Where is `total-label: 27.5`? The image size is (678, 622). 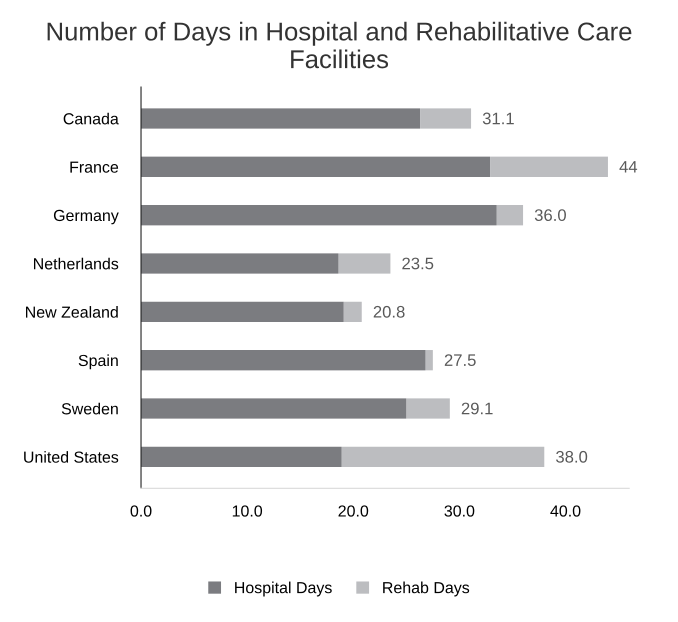 total-label: 27.5 is located at coordinates (460, 360).